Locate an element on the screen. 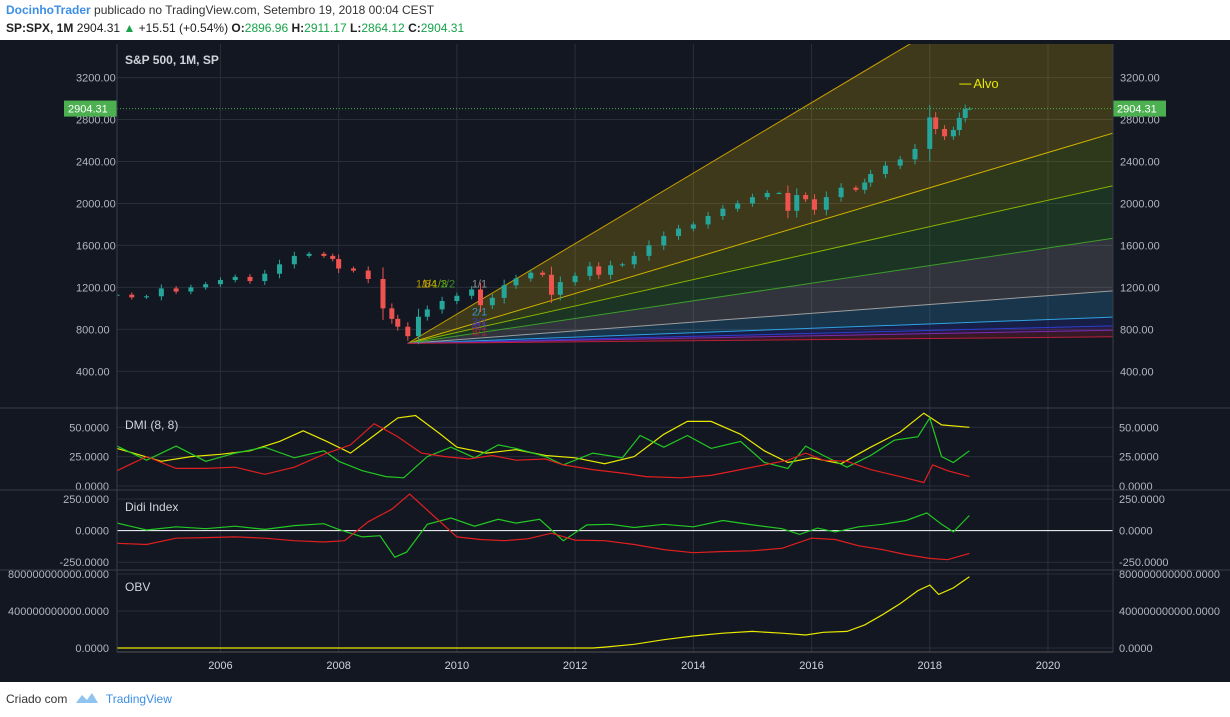 The width and height of the screenshot is (1230, 717). footer: Criado com TradingView is located at coordinates (89, 698).